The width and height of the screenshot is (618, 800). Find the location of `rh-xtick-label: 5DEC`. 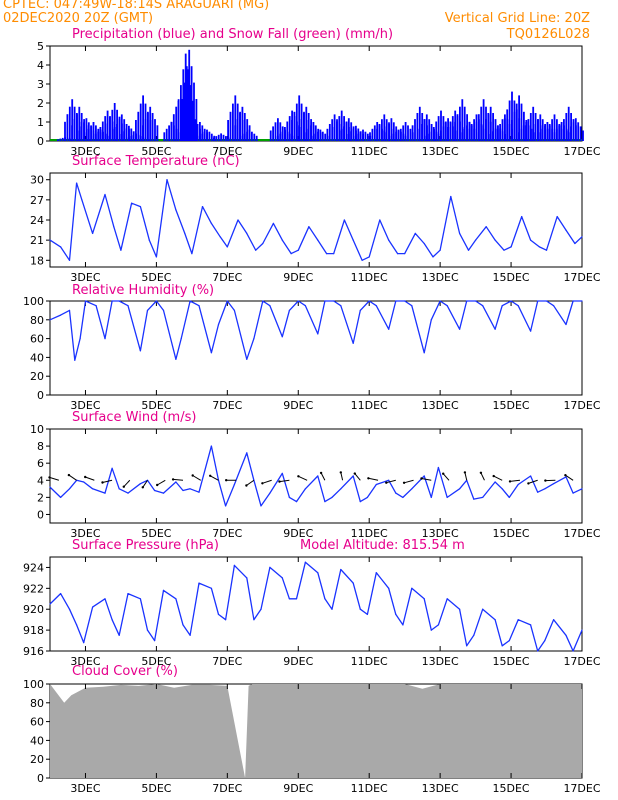

rh-xtick-label: 5DEC is located at coordinates (156, 405).